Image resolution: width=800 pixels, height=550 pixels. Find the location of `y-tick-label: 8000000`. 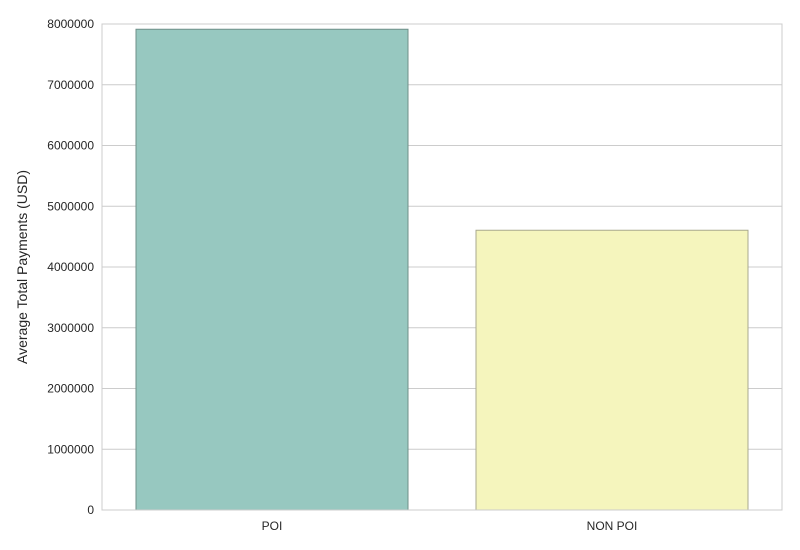

y-tick-label: 8000000 is located at coordinates (70, 24).